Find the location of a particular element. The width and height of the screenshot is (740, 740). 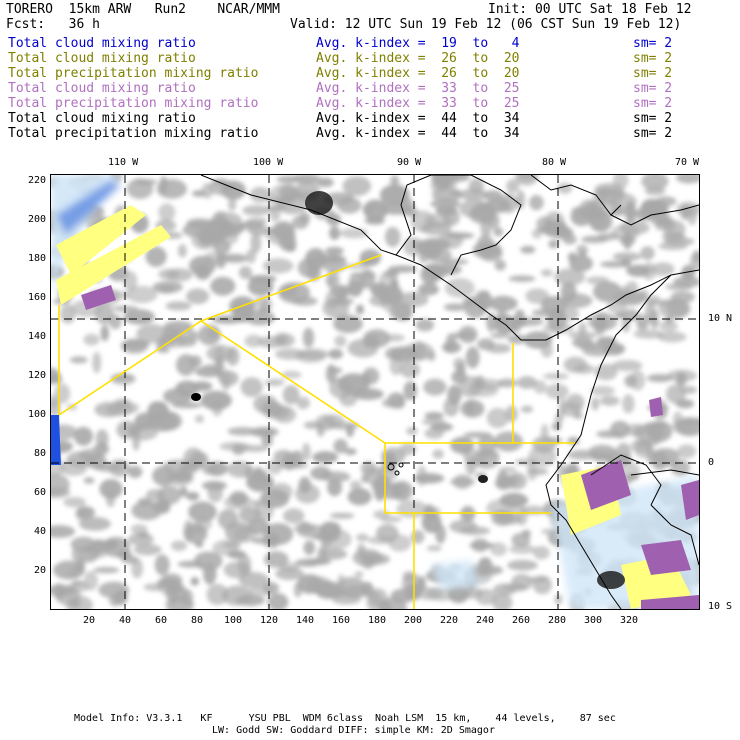

x-tick-label: 140 is located at coordinates (305, 620).